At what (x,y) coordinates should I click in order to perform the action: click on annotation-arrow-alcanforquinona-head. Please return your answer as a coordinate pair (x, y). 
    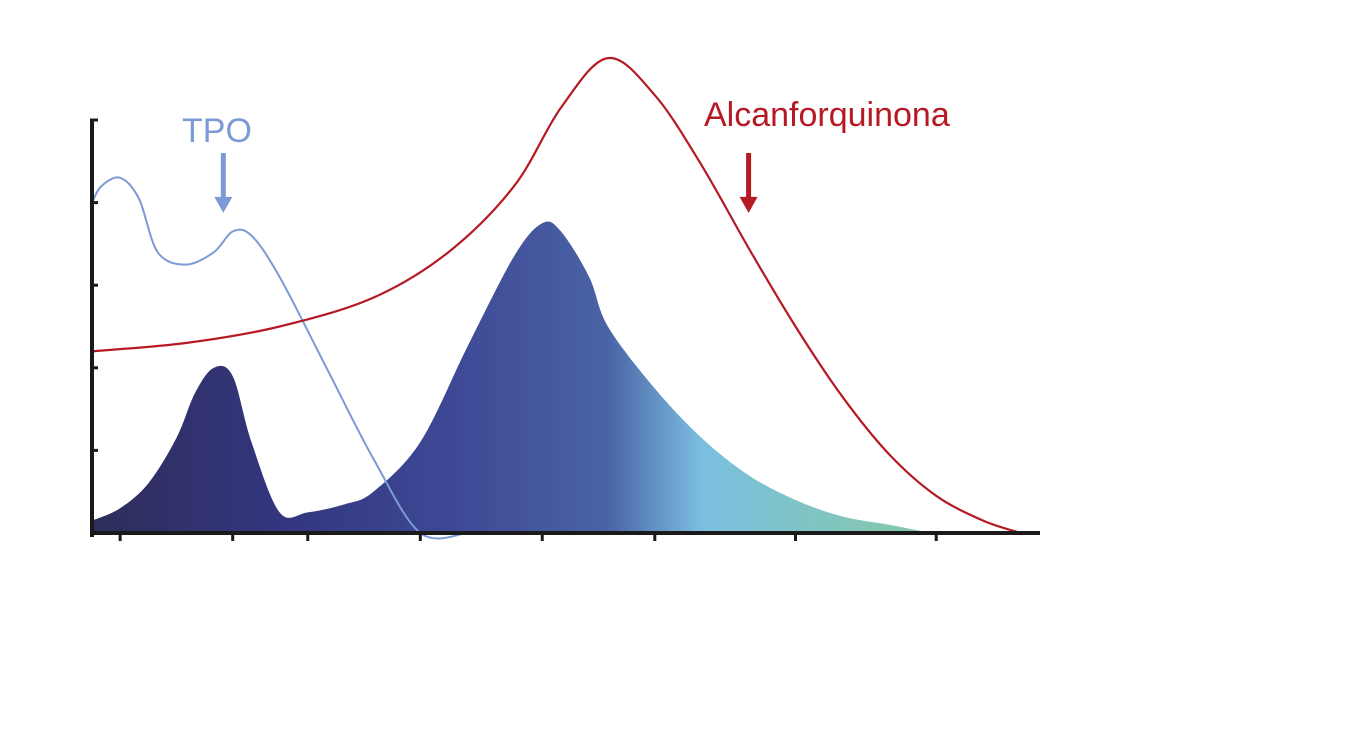
    Looking at the image, I should click on (748, 204).